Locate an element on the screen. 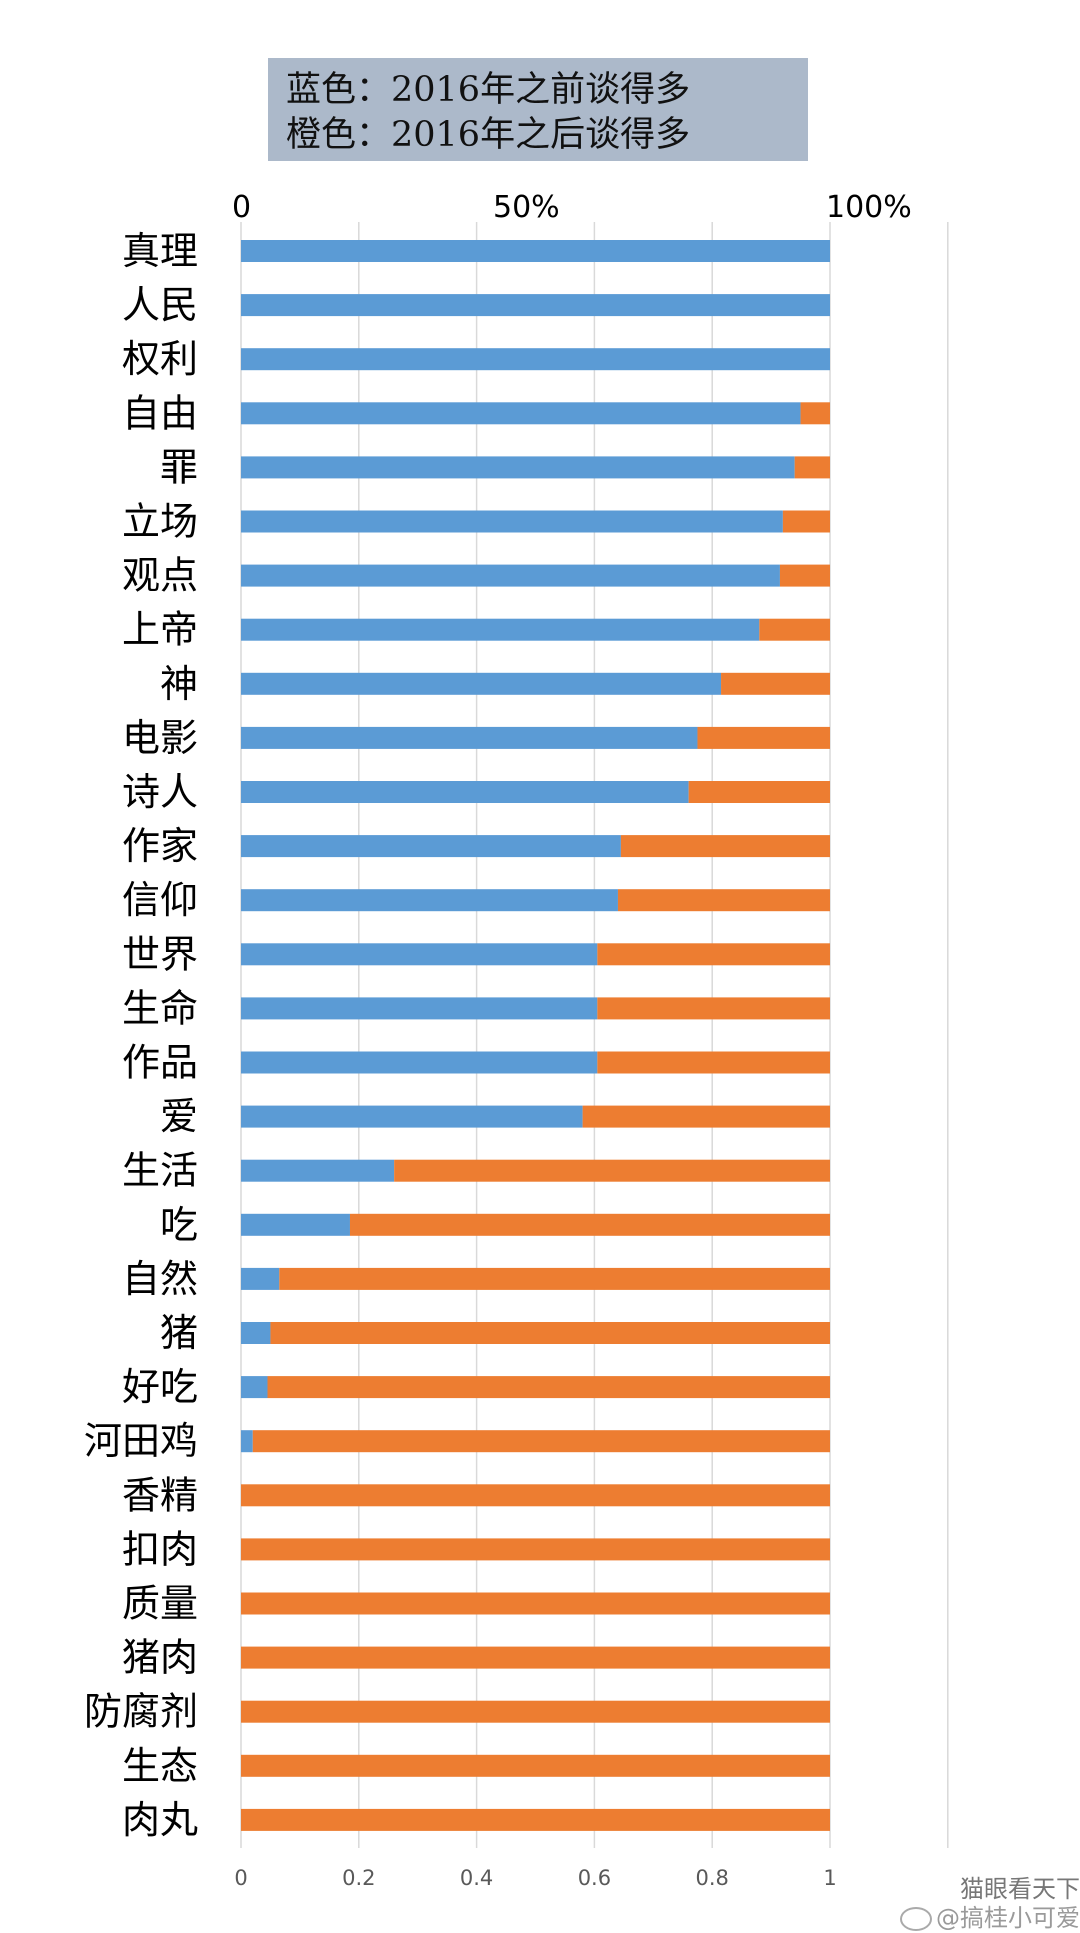 The height and width of the screenshot is (1933, 1080). top-tick-100: 100% is located at coordinates (869, 207).